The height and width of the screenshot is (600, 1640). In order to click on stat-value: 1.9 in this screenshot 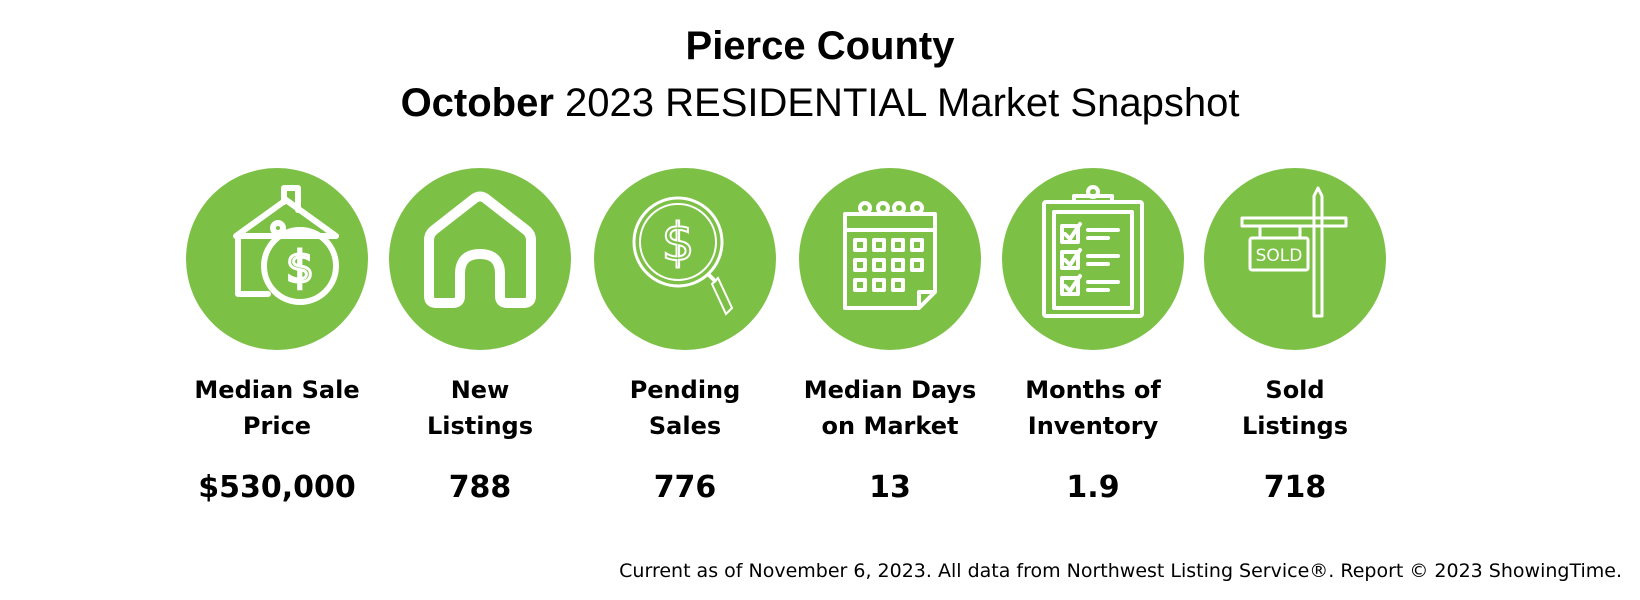, I will do `click(1093, 487)`.